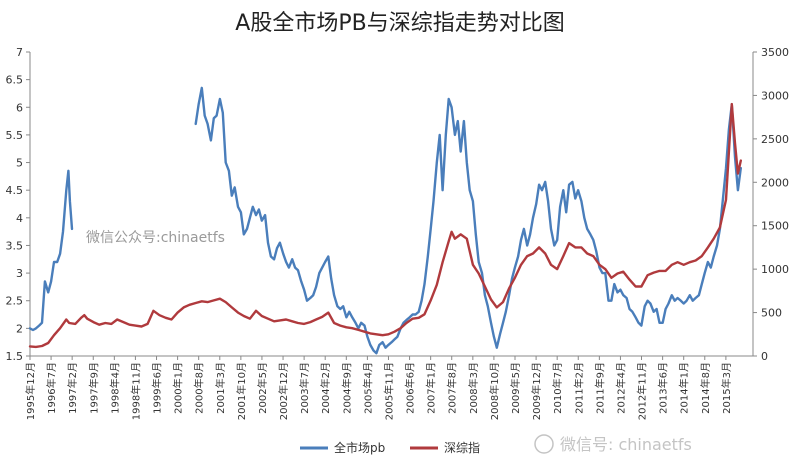 This screenshot has height=465, width=800. I want to click on watermark-bottom-right: 微信号: chinaetfs, so click(626, 444).